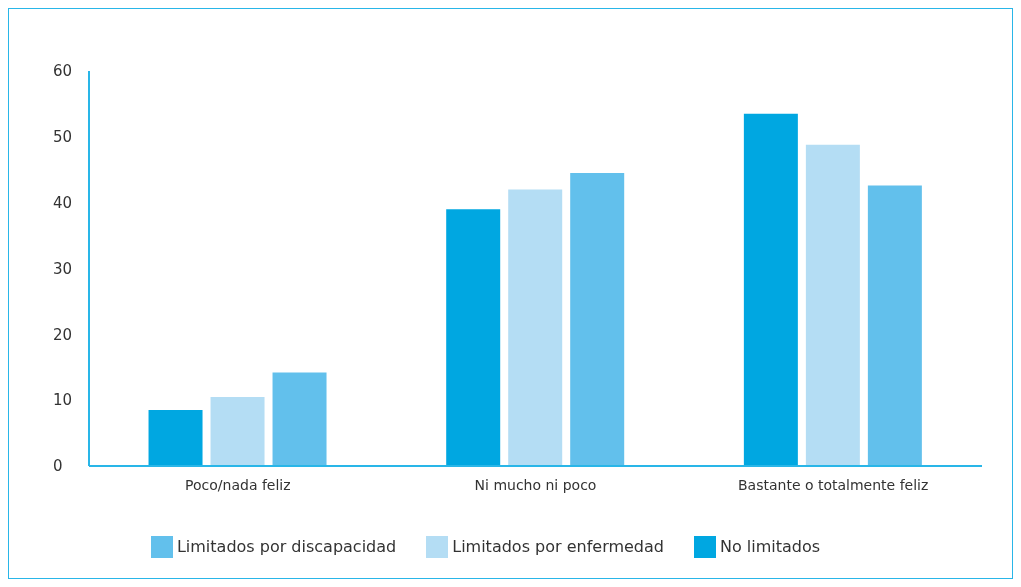 This screenshot has height=587, width=1021. Describe the element at coordinates (535, 484) in the screenshot. I see `x-tick-label: Ni mucho ni poco` at that location.